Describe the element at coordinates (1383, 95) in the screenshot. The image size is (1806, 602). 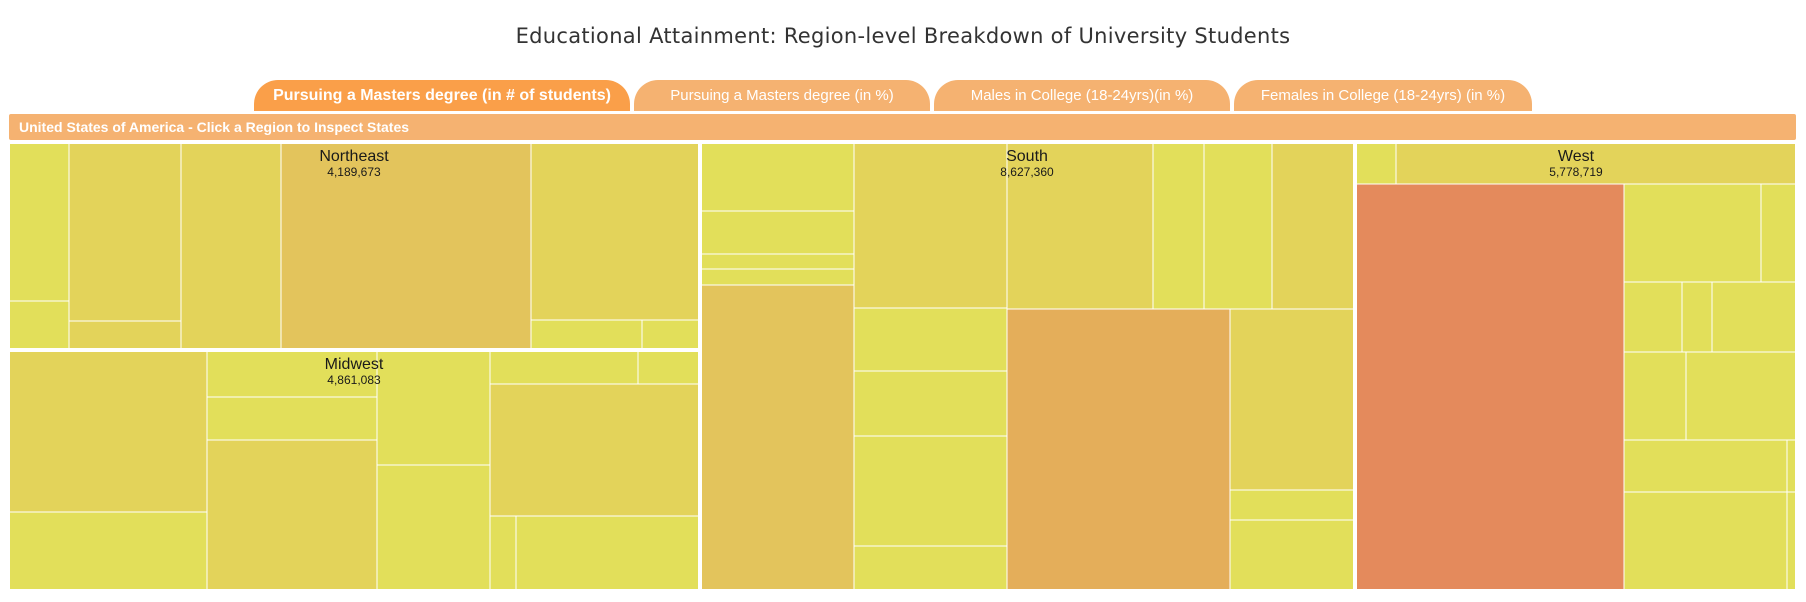
I see `tab-females-college: Females in College (18-24yrs) (in %)` at that location.